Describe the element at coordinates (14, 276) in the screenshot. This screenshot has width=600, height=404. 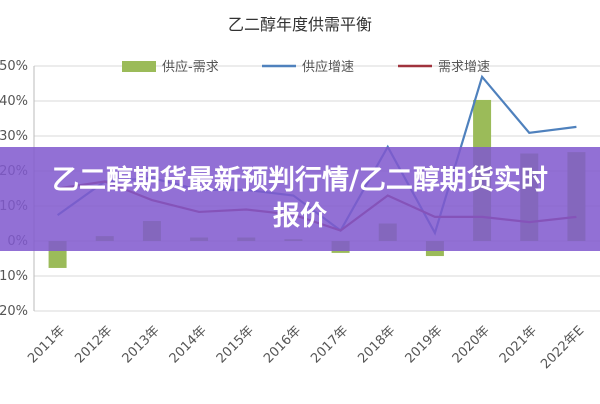
I see `y-tick-label: -10%` at that location.